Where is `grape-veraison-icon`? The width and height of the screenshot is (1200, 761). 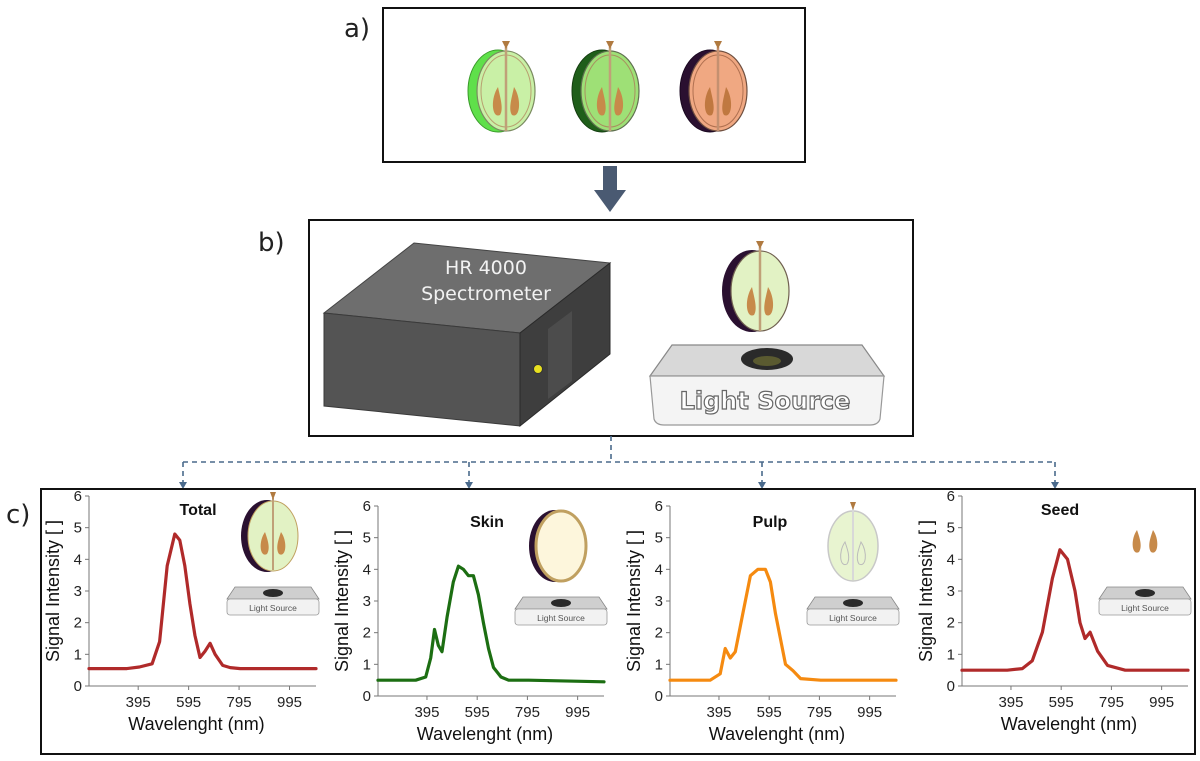 grape-veraison-icon is located at coordinates (605, 87).